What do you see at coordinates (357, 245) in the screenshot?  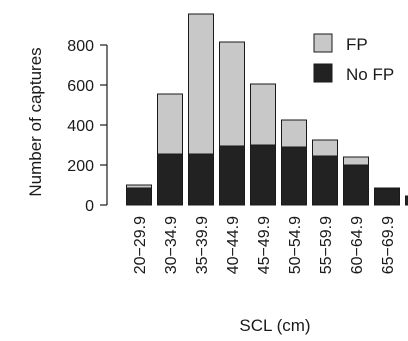 I see `x-tick-label: 60−64.9` at bounding box center [357, 245].